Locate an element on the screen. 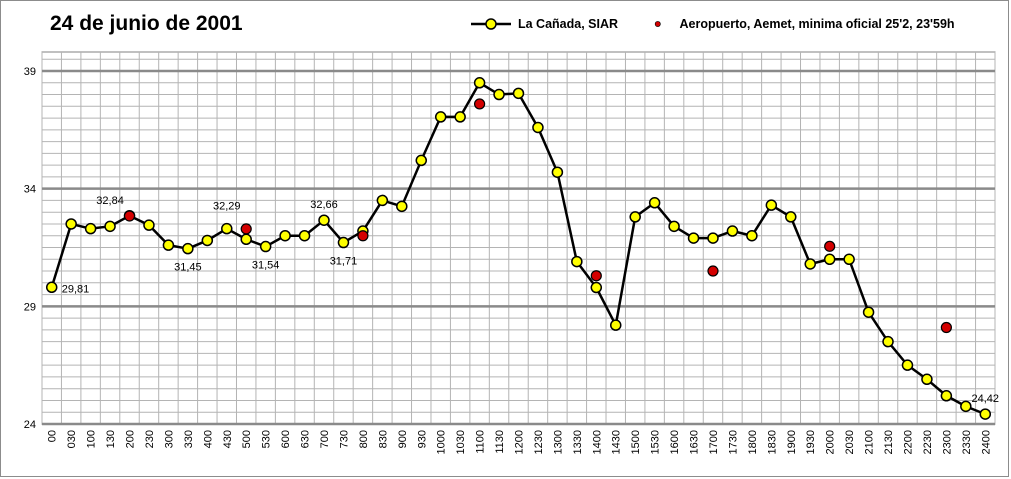 The width and height of the screenshot is (1011, 479). x-tick-label: 1730 is located at coordinates (733, 442).